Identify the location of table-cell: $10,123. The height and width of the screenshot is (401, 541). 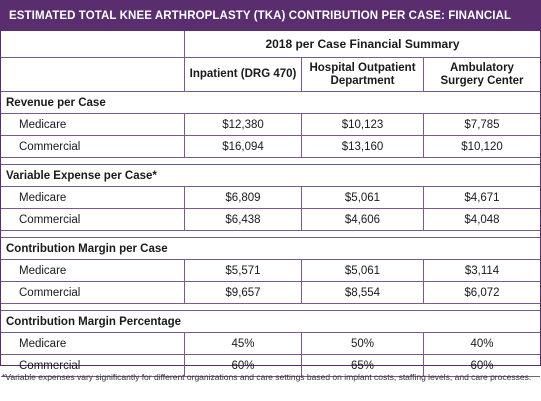
(362, 124).